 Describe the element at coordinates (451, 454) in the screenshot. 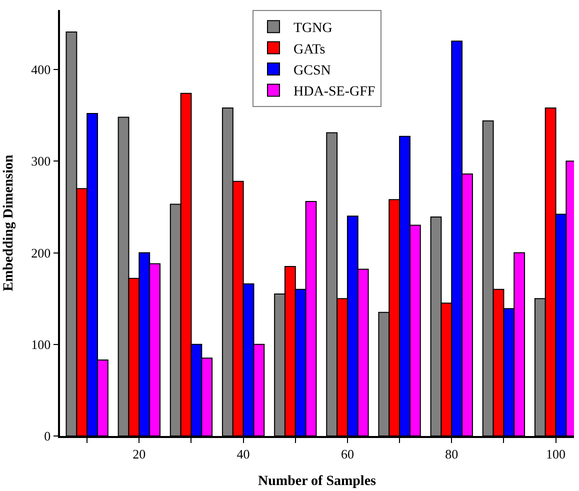

I see `x-tick-label: 80` at that location.